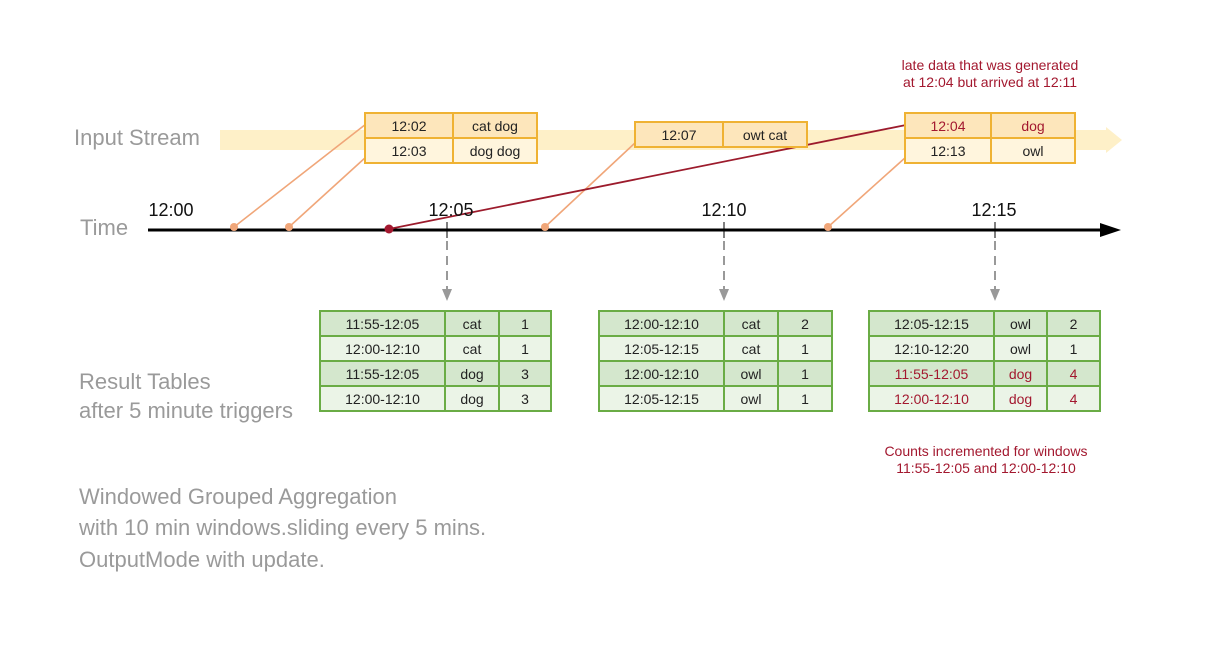  I want to click on event-time-cell: 12:13, so click(948, 150).